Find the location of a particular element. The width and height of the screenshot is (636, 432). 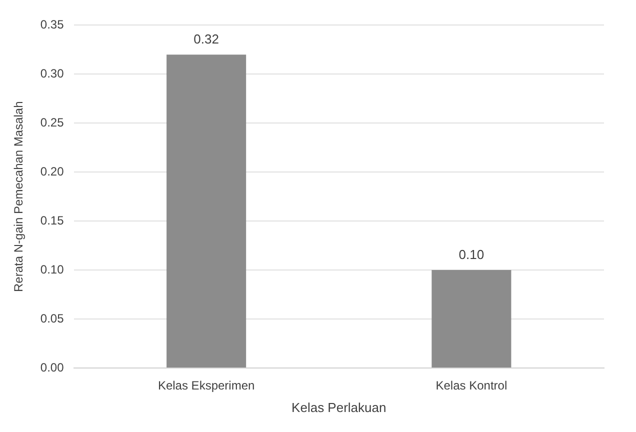

data-label: 0.10 is located at coordinates (471, 254).